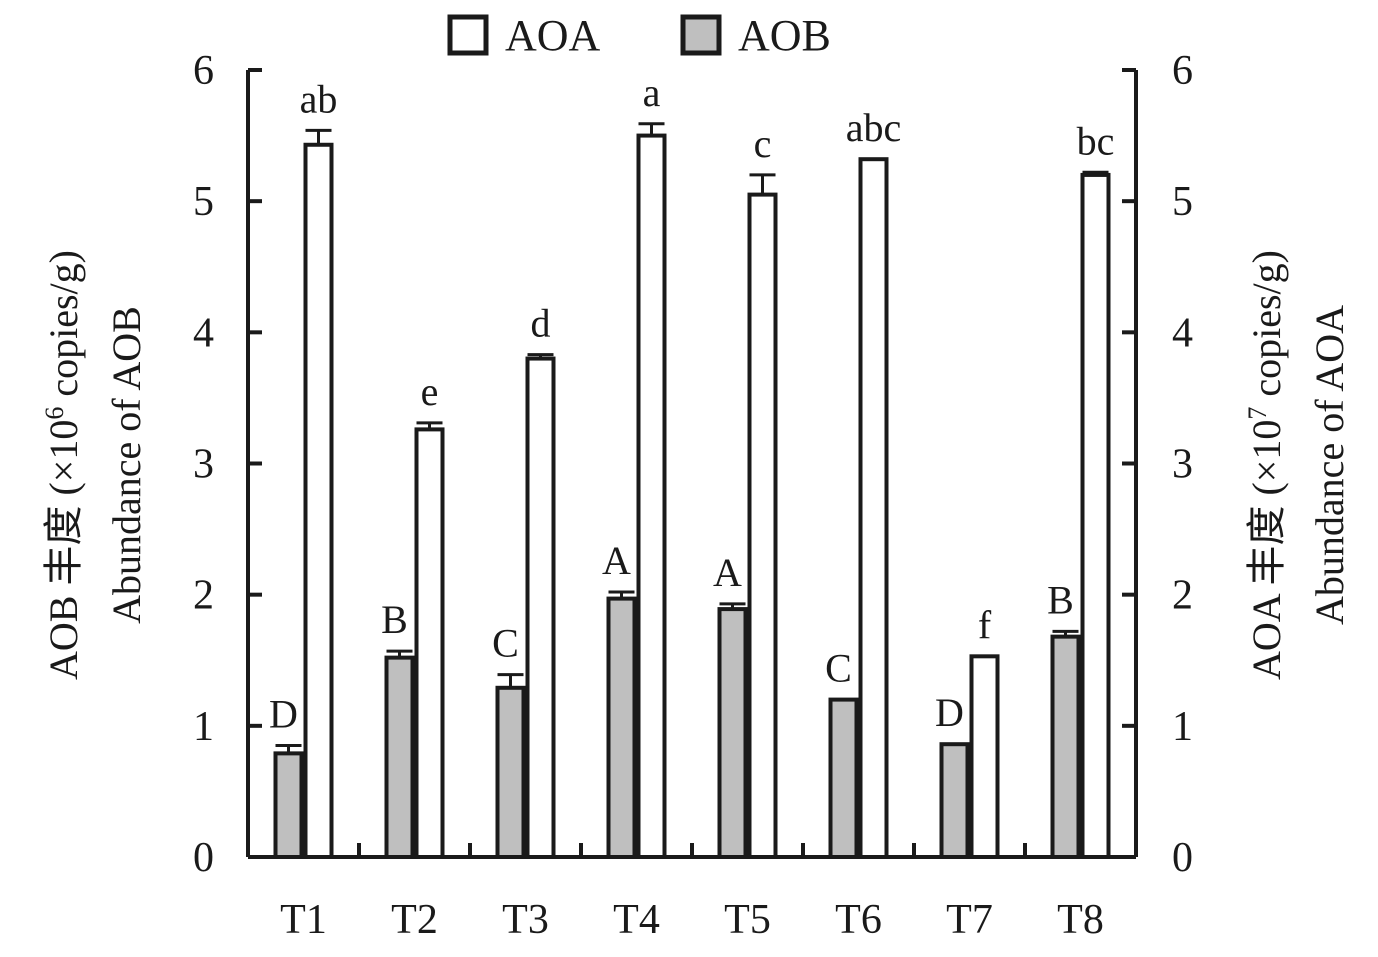 This screenshot has height=957, width=1378. Describe the element at coordinates (429, 643) in the screenshot. I see `bar-aoa-t2` at that location.